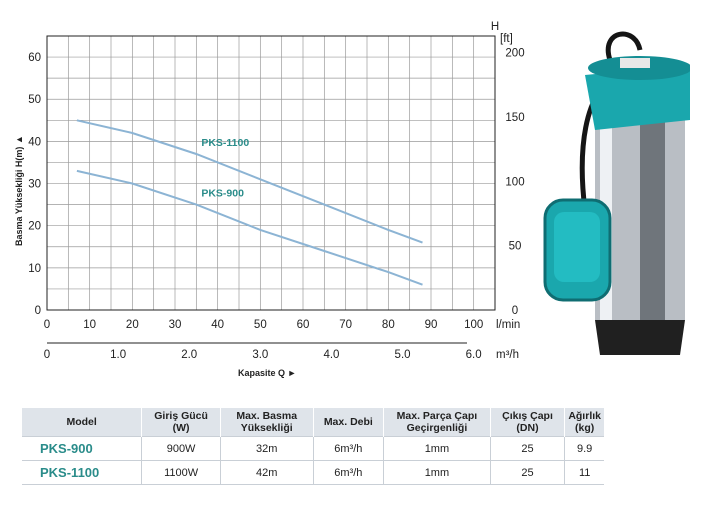 The image size is (706, 510). Describe the element at coordinates (34, 142) in the screenshot. I see `y-tick-label: 40` at that location.